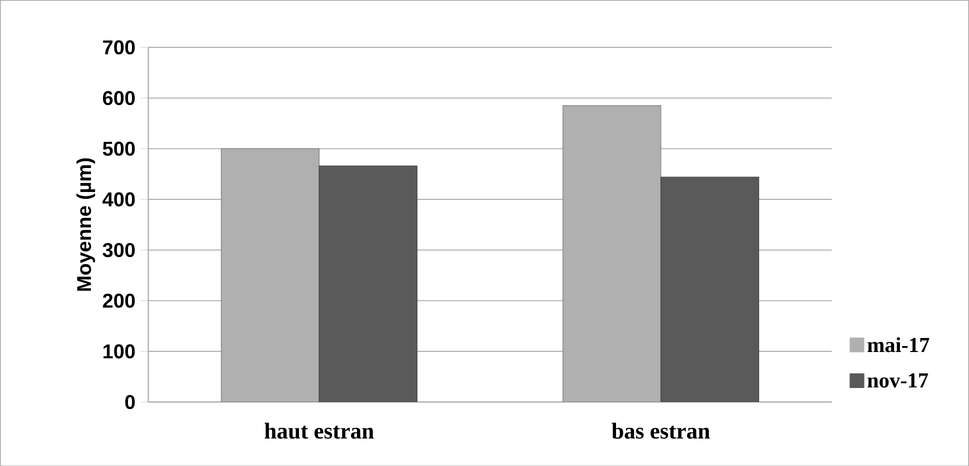 The width and height of the screenshot is (969, 466). Describe the element at coordinates (118, 300) in the screenshot. I see `y-tick-label: 200` at that location.